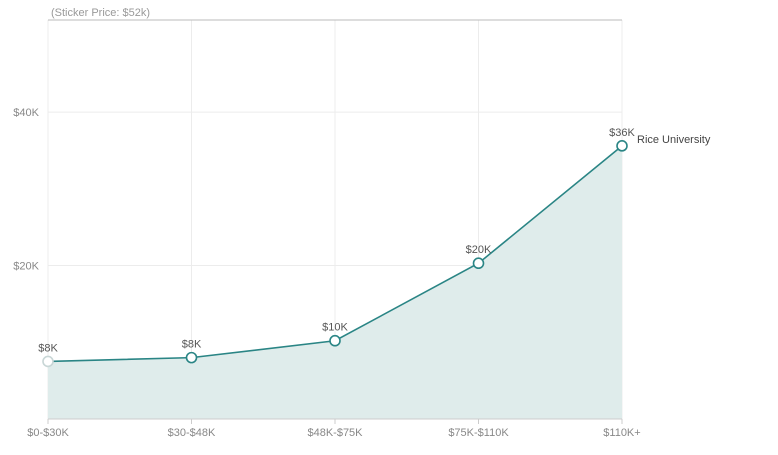 Image resolution: width=778 pixels, height=455 pixels. I want to click on x-tick-label: $30-$48K, so click(192, 433).